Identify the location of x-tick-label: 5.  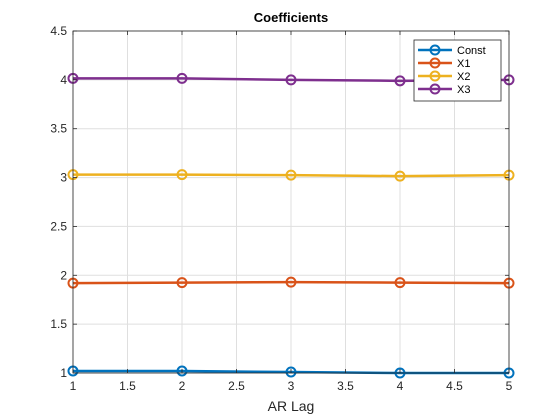
(509, 386).